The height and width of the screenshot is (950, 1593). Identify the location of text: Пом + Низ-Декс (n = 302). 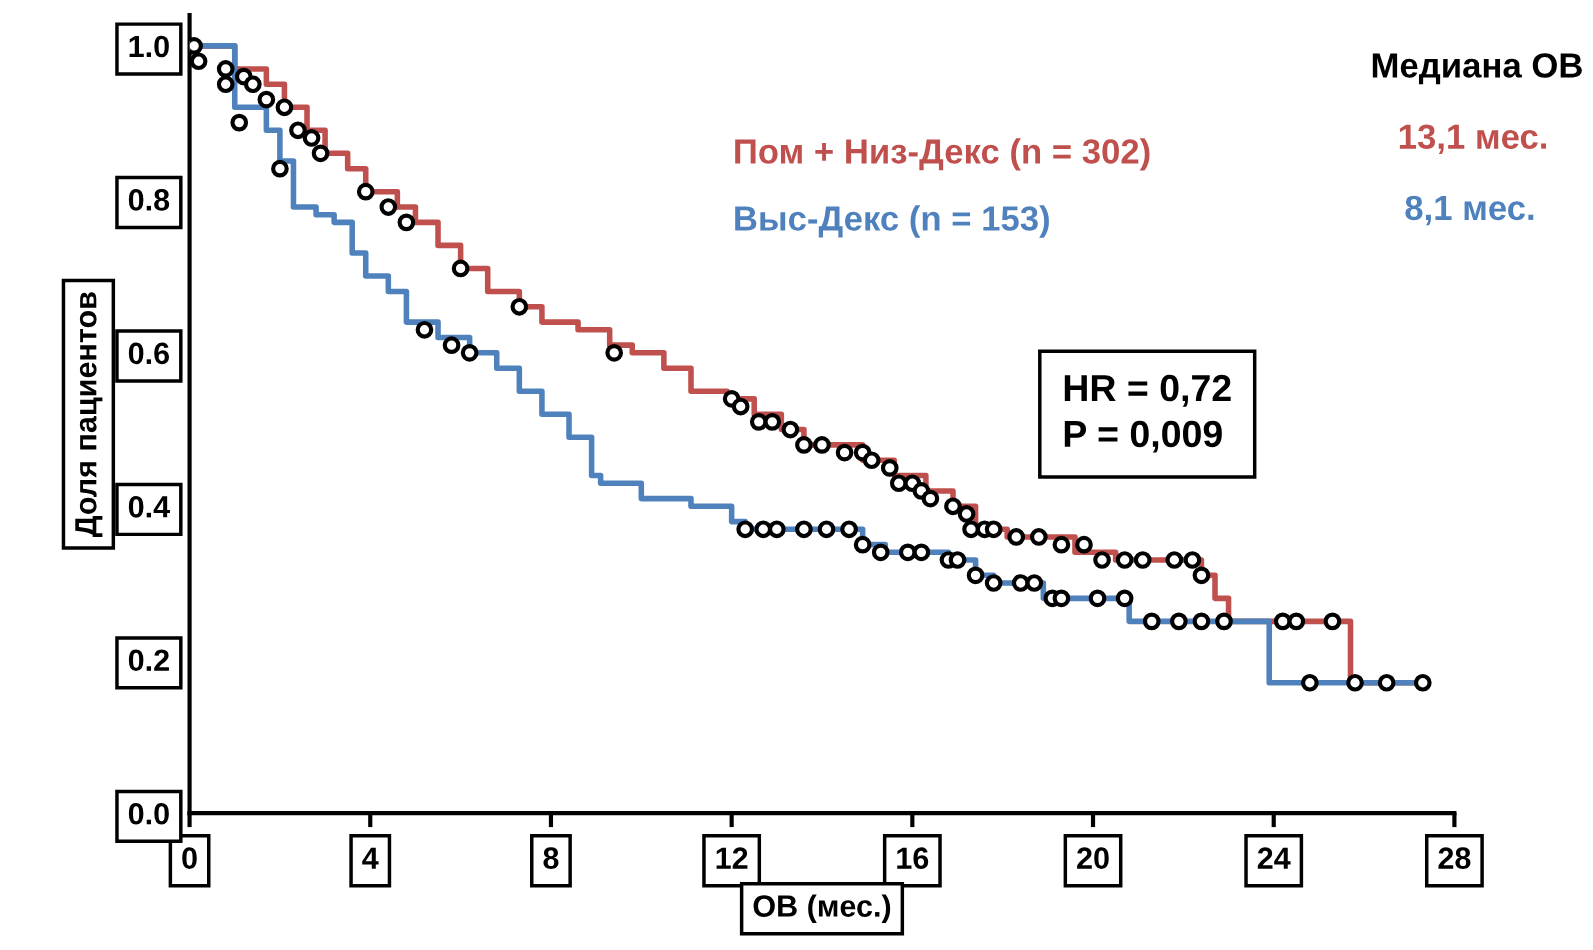
(942, 154).